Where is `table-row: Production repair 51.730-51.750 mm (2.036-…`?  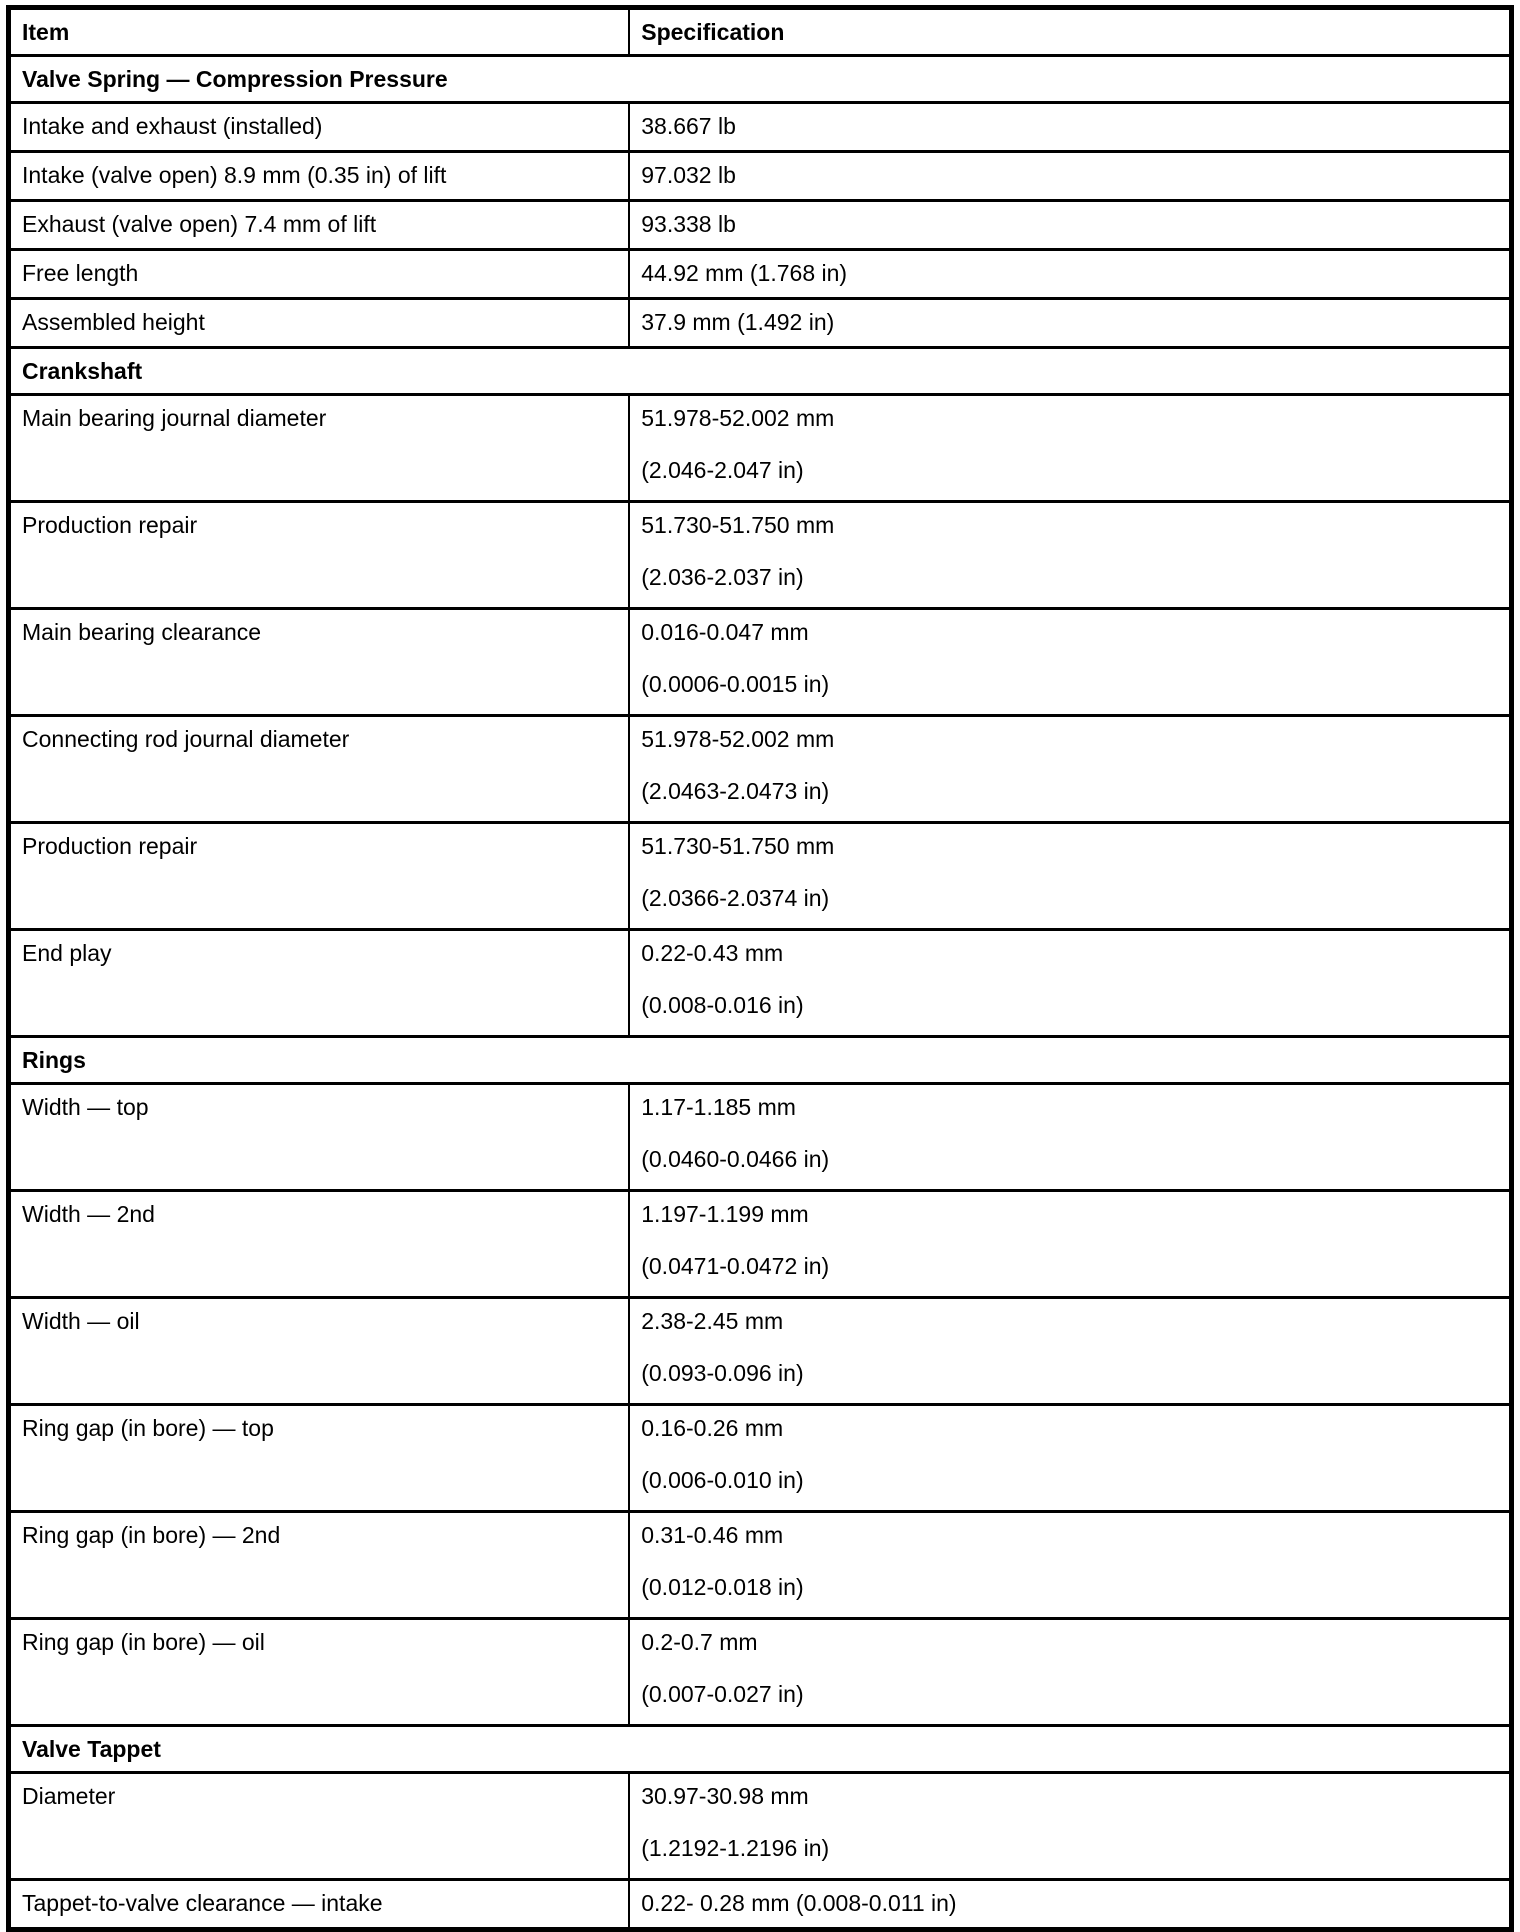 table-row: Production repair 51.730-51.750 mm (2.036-… is located at coordinates (760, 555).